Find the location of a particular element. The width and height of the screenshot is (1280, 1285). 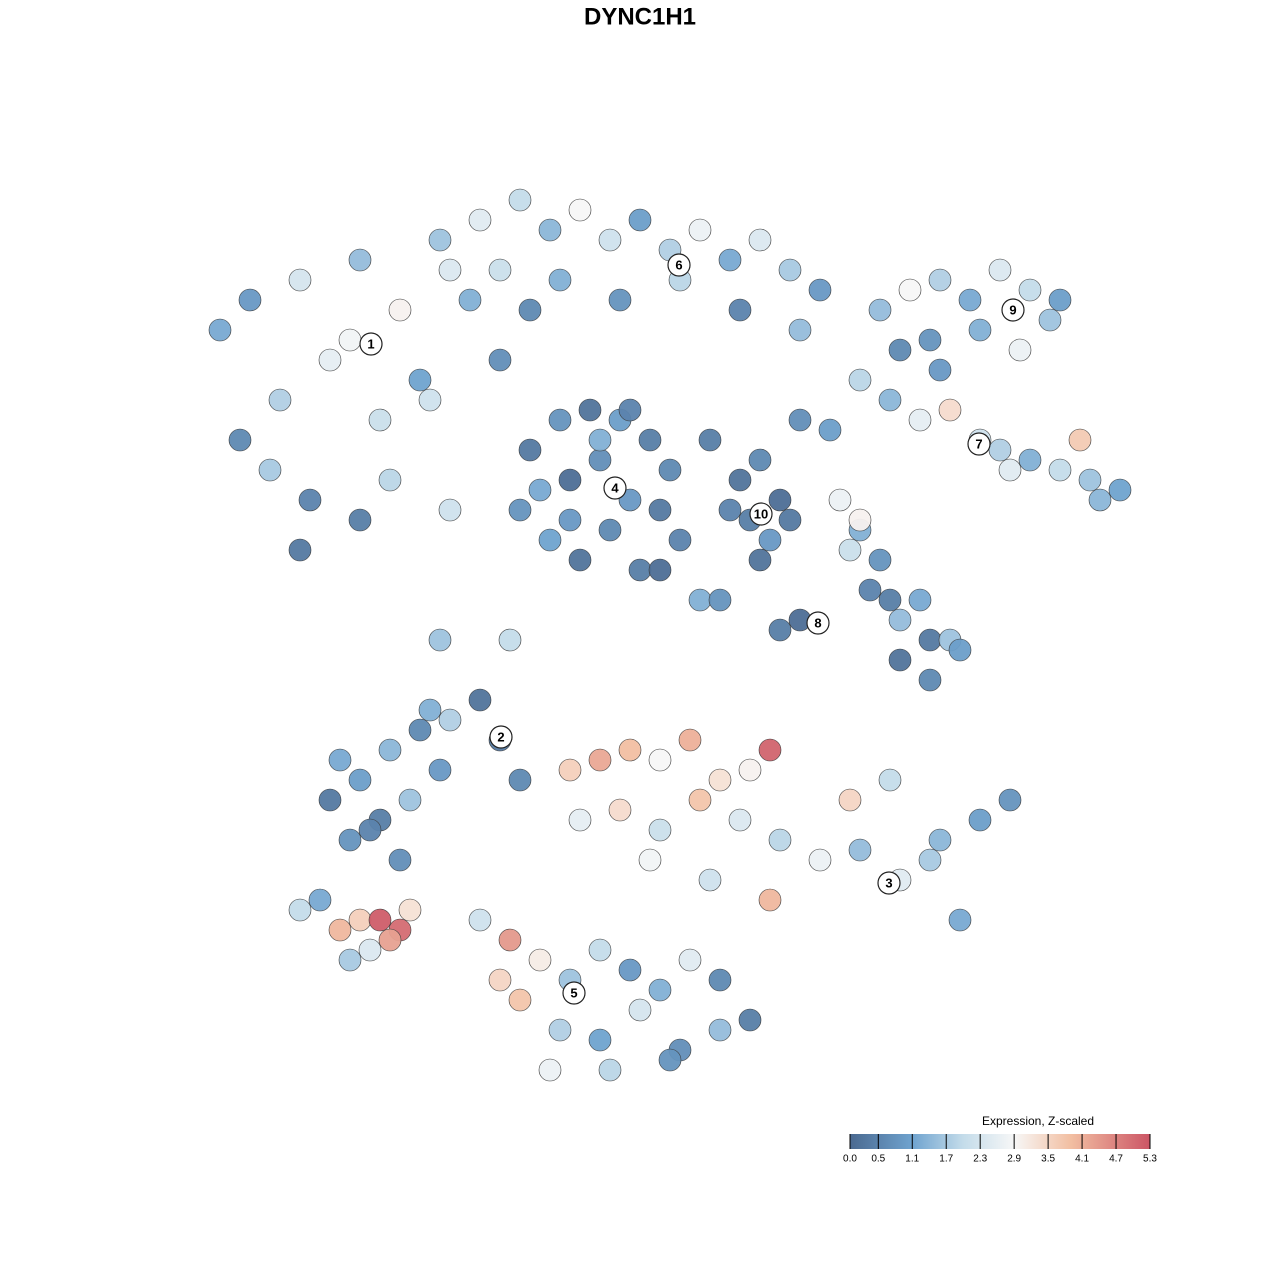

colorbar-tick-label: 1.7 is located at coordinates (946, 1159).